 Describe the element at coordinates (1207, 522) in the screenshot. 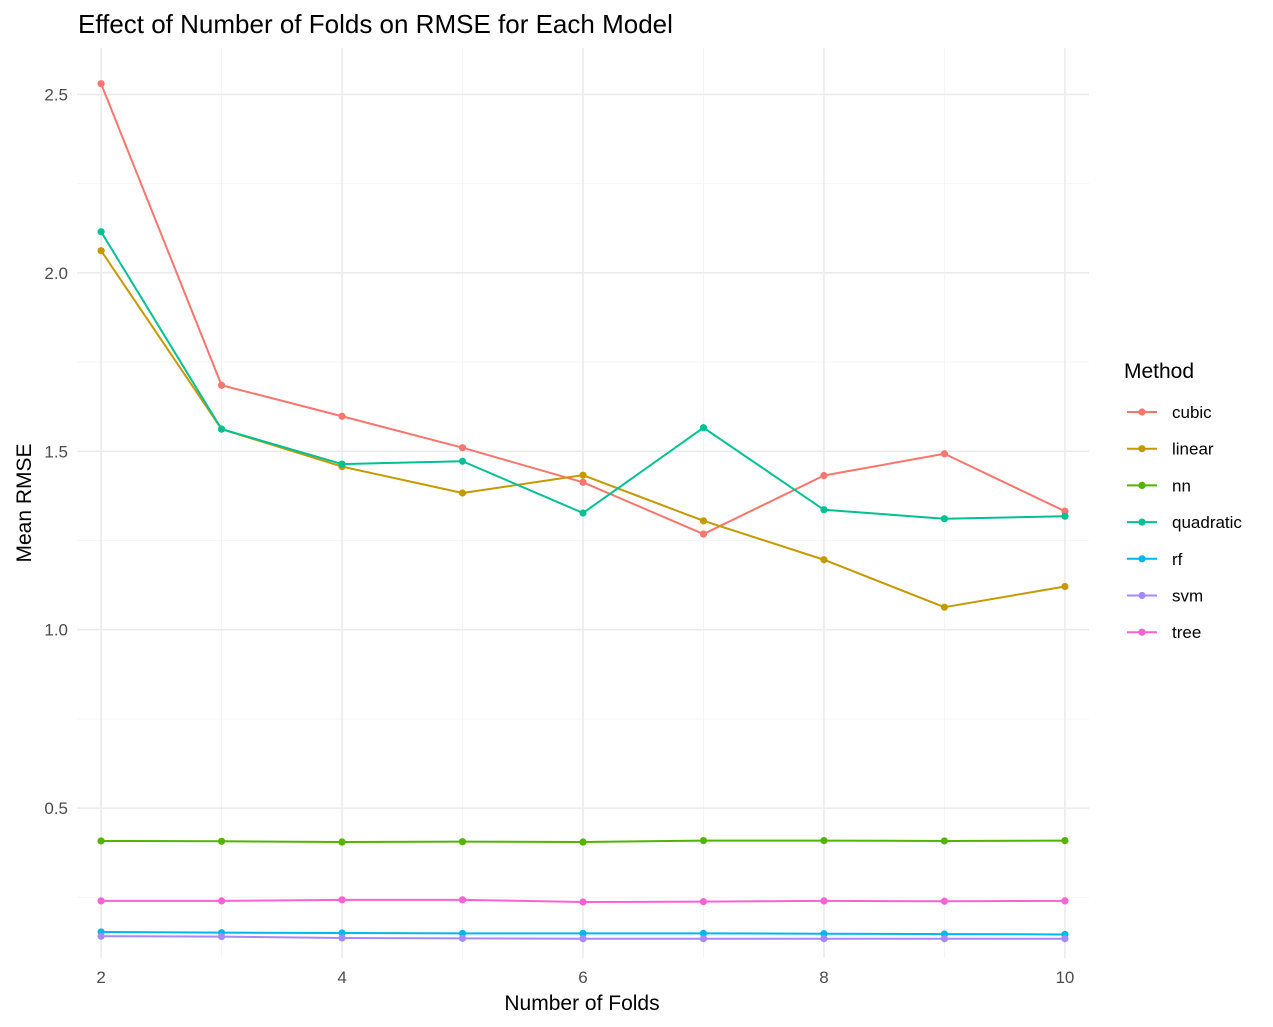

I see `legend-label: quadratic` at that location.